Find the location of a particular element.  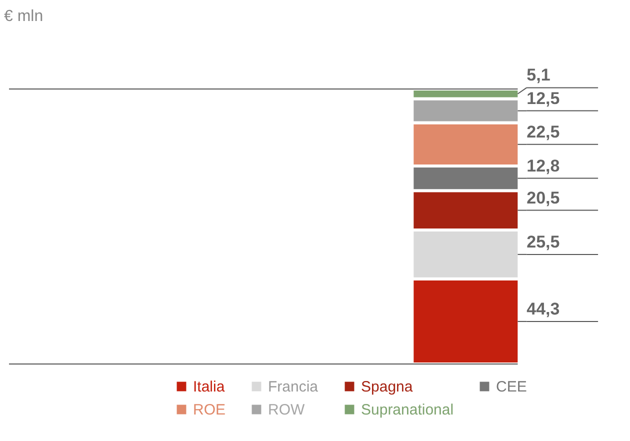

data-label: 12,5 is located at coordinates (543, 98).